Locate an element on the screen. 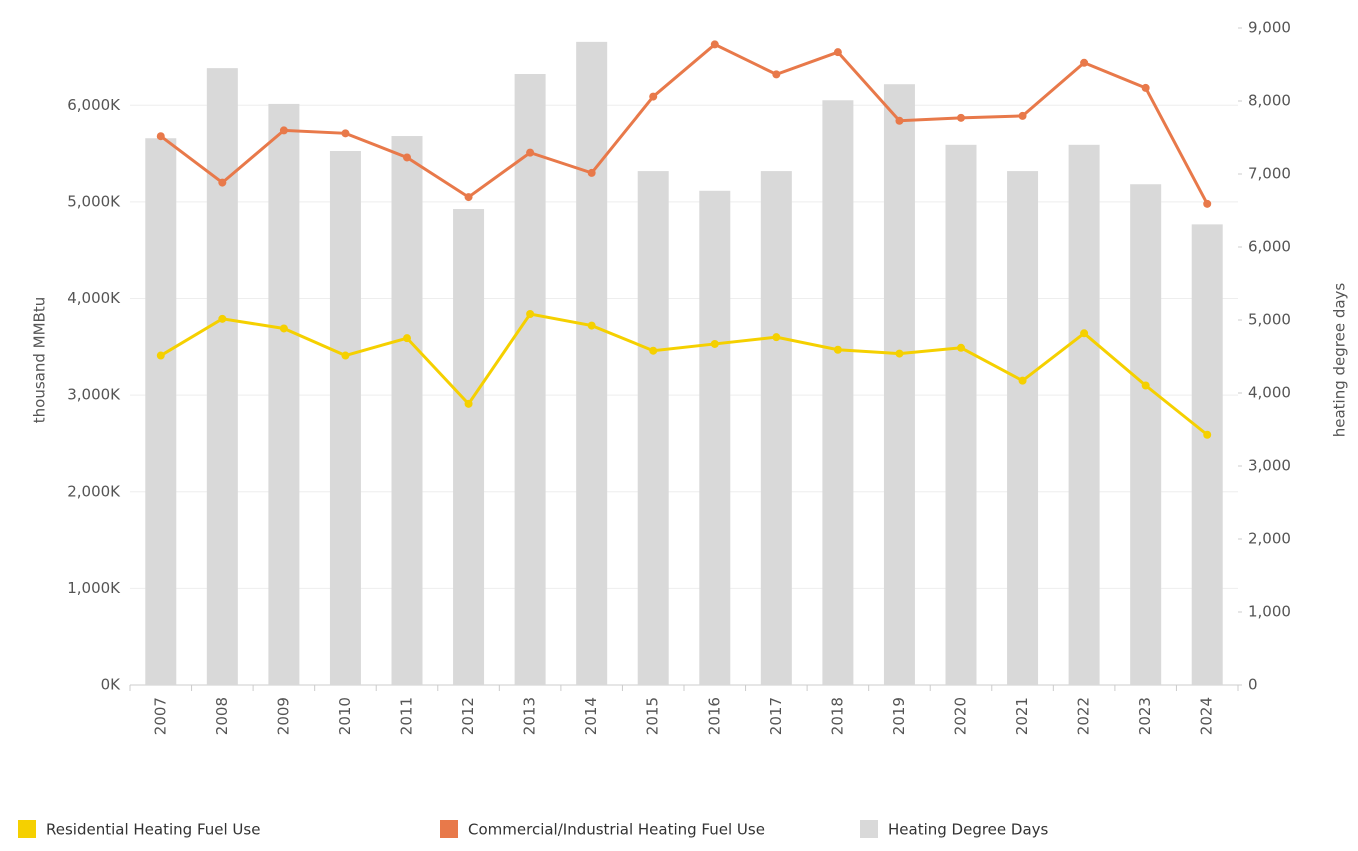 This screenshot has height=851, width=1358. y2-axis-label: heating degree days is located at coordinates (1340, 360).